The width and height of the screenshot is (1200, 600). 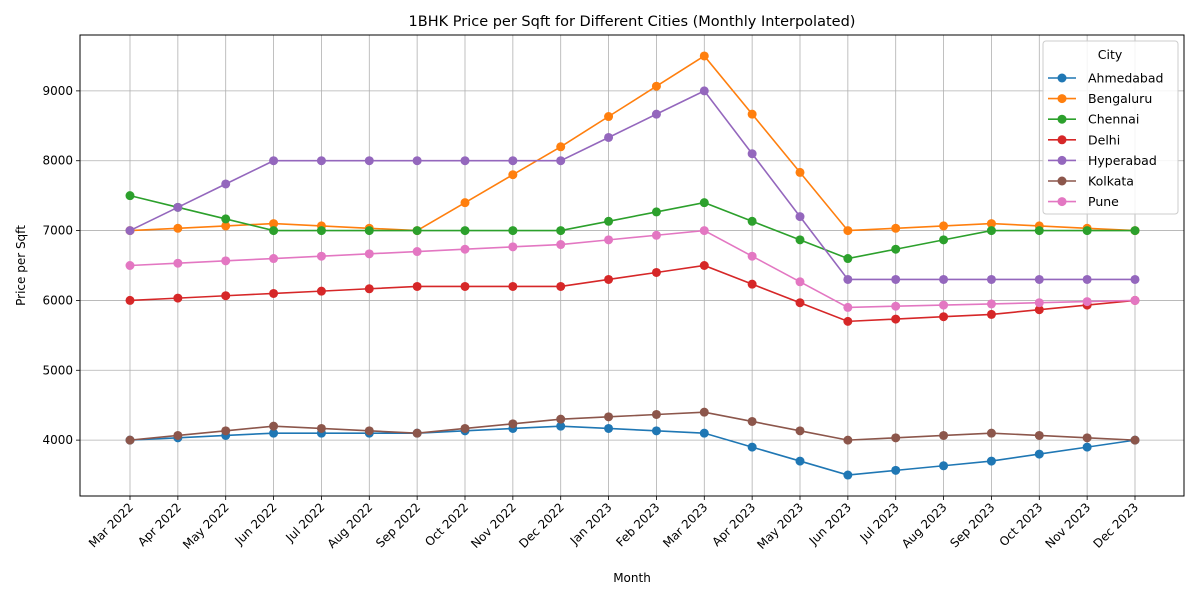 What do you see at coordinates (632, 227) in the screenshot?
I see `series-chennai` at bounding box center [632, 227].